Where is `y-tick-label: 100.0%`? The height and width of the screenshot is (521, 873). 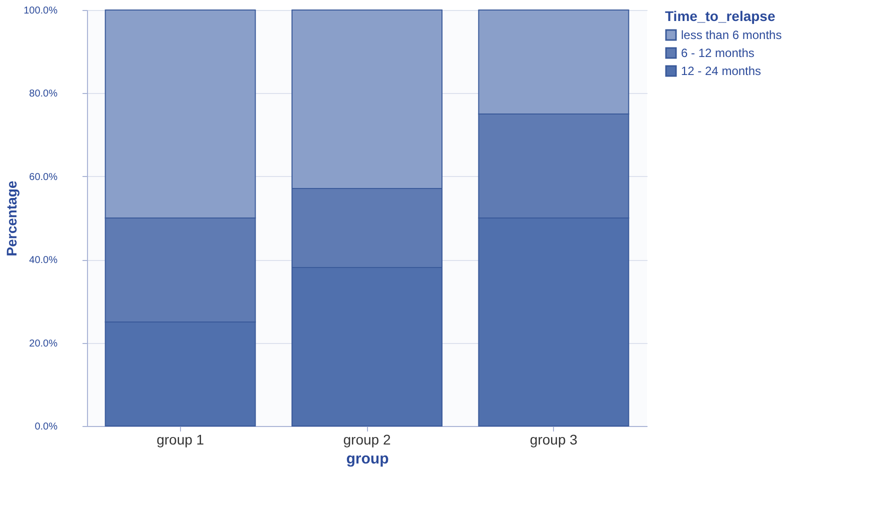
y-tick-label: 100.0% is located at coordinates (41, 11).